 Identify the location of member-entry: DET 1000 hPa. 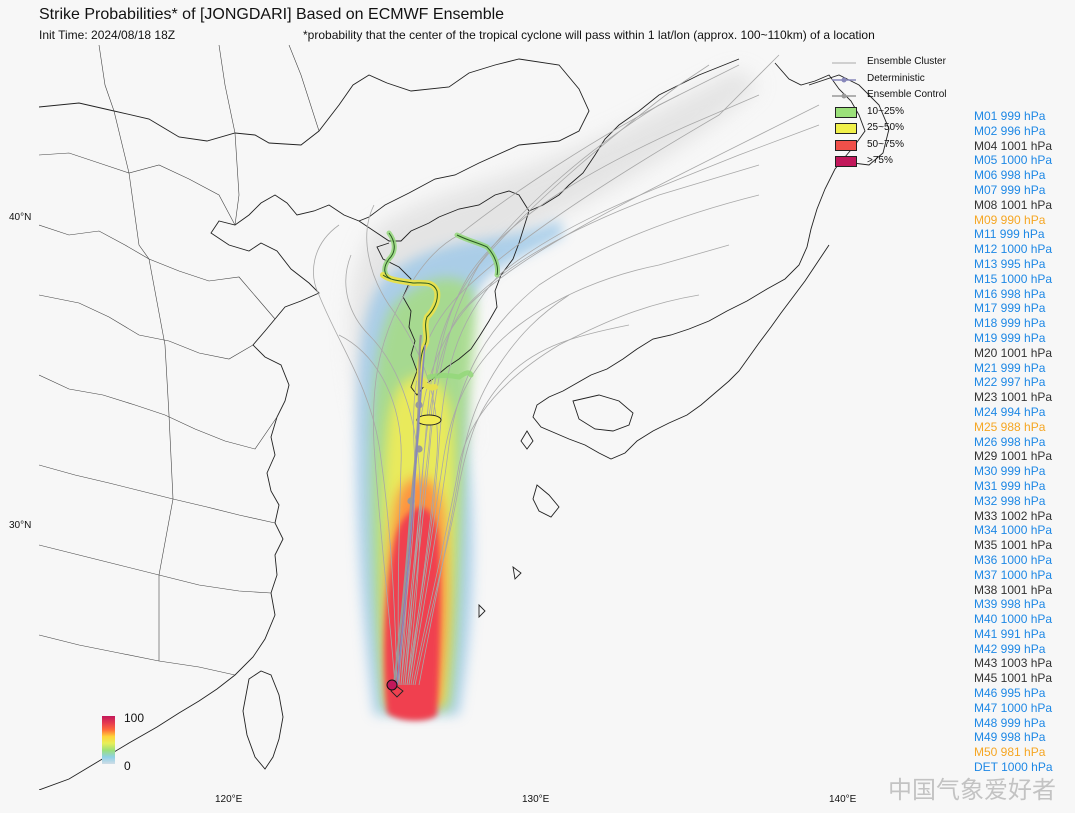
(1013, 767).